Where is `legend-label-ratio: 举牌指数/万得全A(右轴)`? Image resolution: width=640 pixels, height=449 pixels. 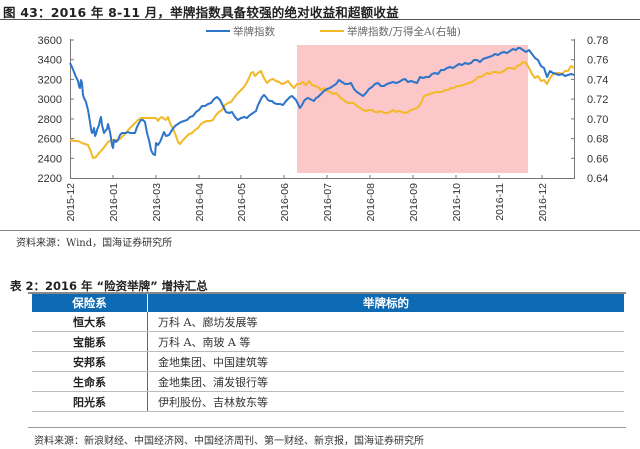
legend-label-ratio: 举牌指数/万得全A(右轴) is located at coordinates (404, 31).